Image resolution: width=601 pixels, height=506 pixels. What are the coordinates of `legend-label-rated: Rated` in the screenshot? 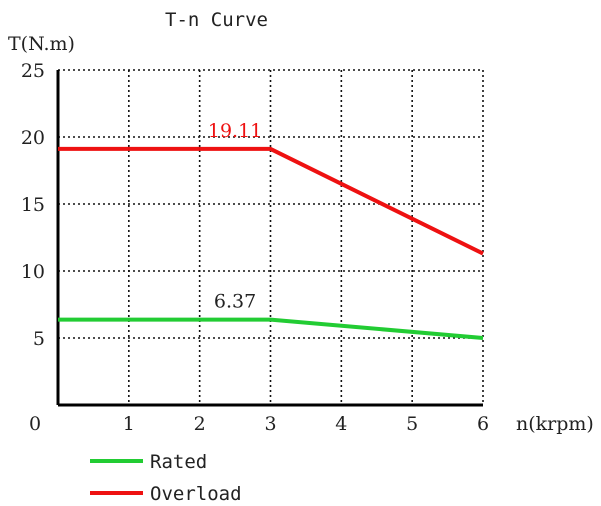 It's located at (178, 462).